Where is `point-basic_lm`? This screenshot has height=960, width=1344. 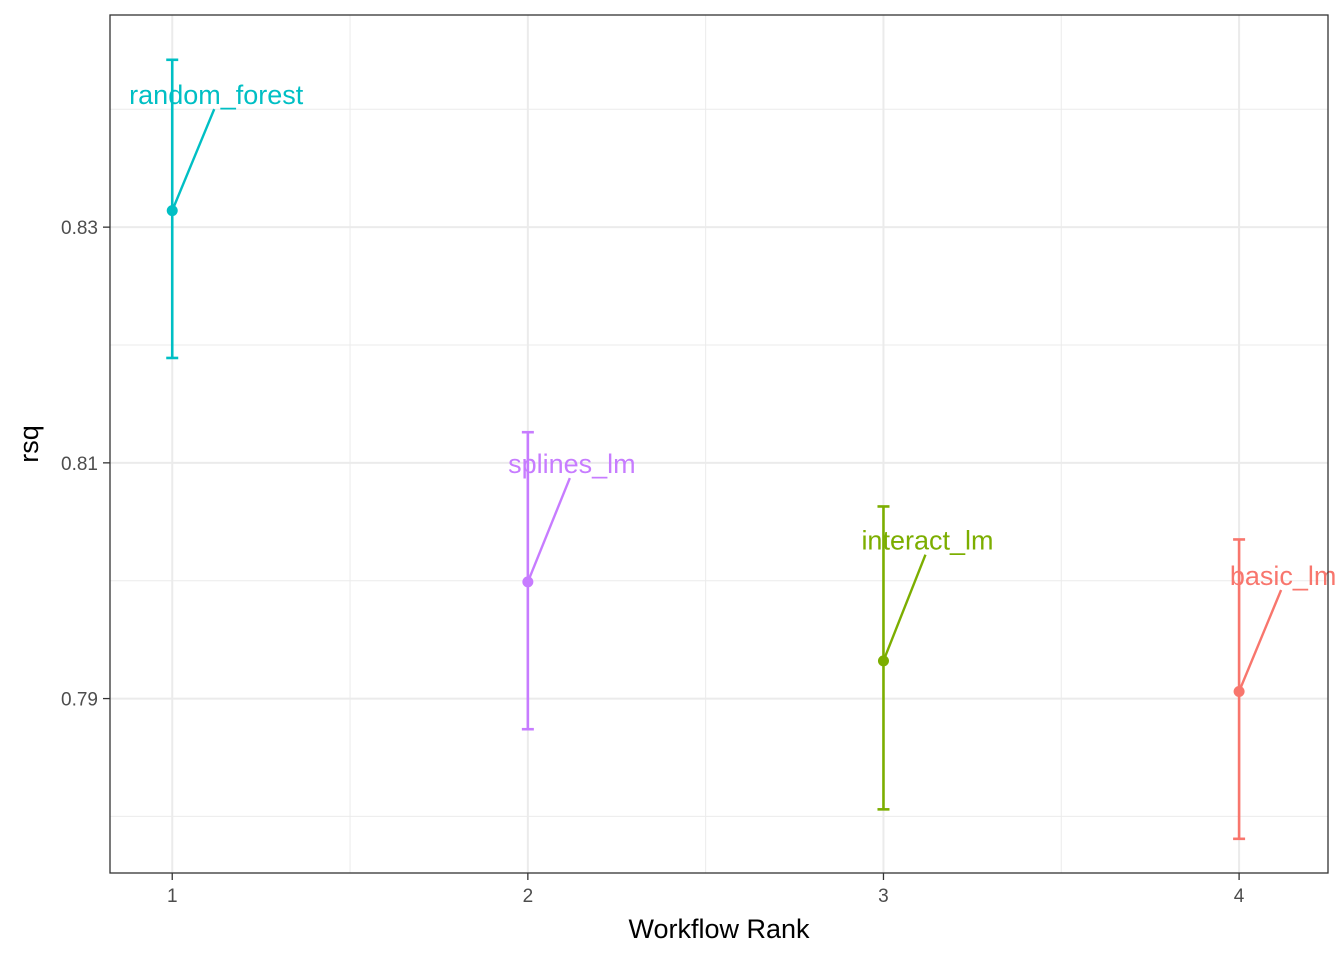 point-basic_lm is located at coordinates (1239, 691).